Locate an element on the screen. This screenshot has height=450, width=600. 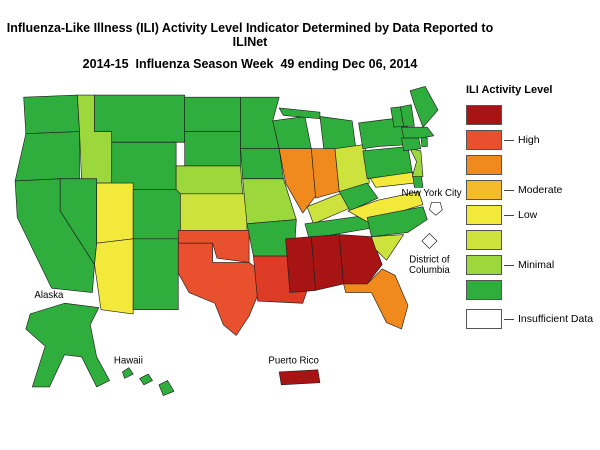
state-fl is located at coordinates (376, 299).